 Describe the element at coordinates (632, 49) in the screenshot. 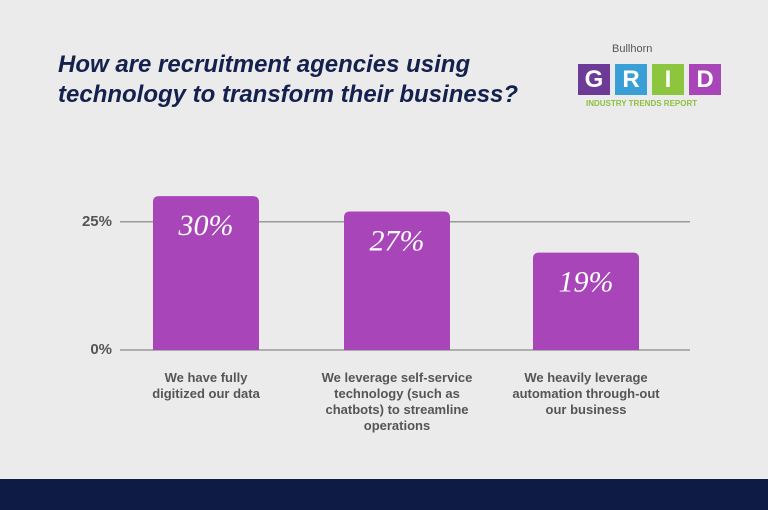

I see `logo-brand: Bullhorn` at that location.